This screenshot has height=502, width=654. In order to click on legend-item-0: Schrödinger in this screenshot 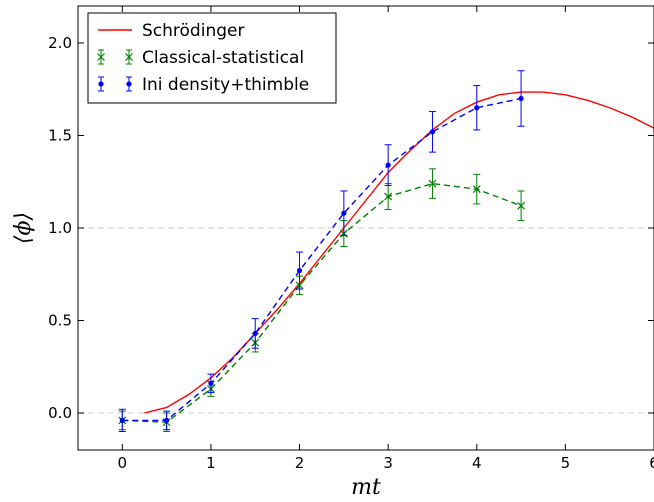, I will do `click(171, 31)`.